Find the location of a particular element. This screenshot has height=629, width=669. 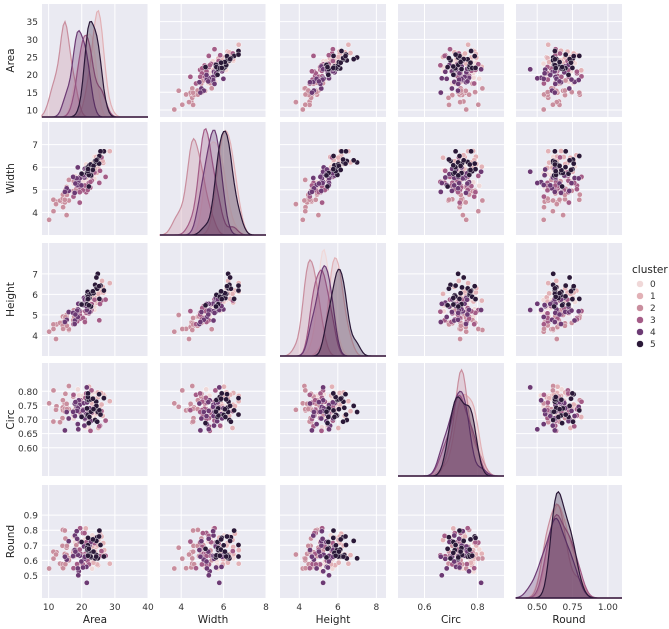

ylabel-area: Area is located at coordinates (11, 60).